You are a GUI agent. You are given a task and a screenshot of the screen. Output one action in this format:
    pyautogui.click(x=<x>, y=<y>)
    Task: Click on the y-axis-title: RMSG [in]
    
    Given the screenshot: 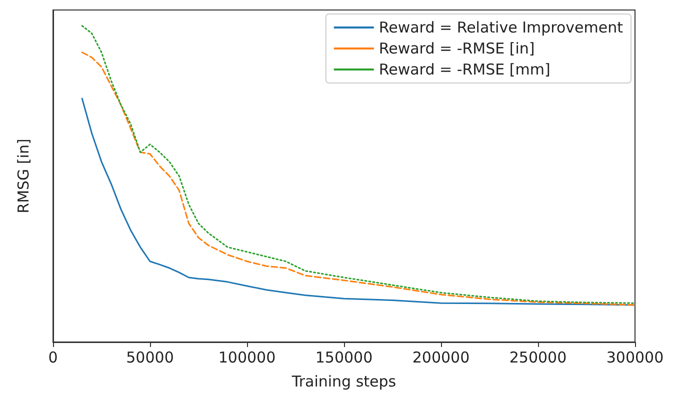 What is the action you would take?
    pyautogui.click(x=23, y=176)
    